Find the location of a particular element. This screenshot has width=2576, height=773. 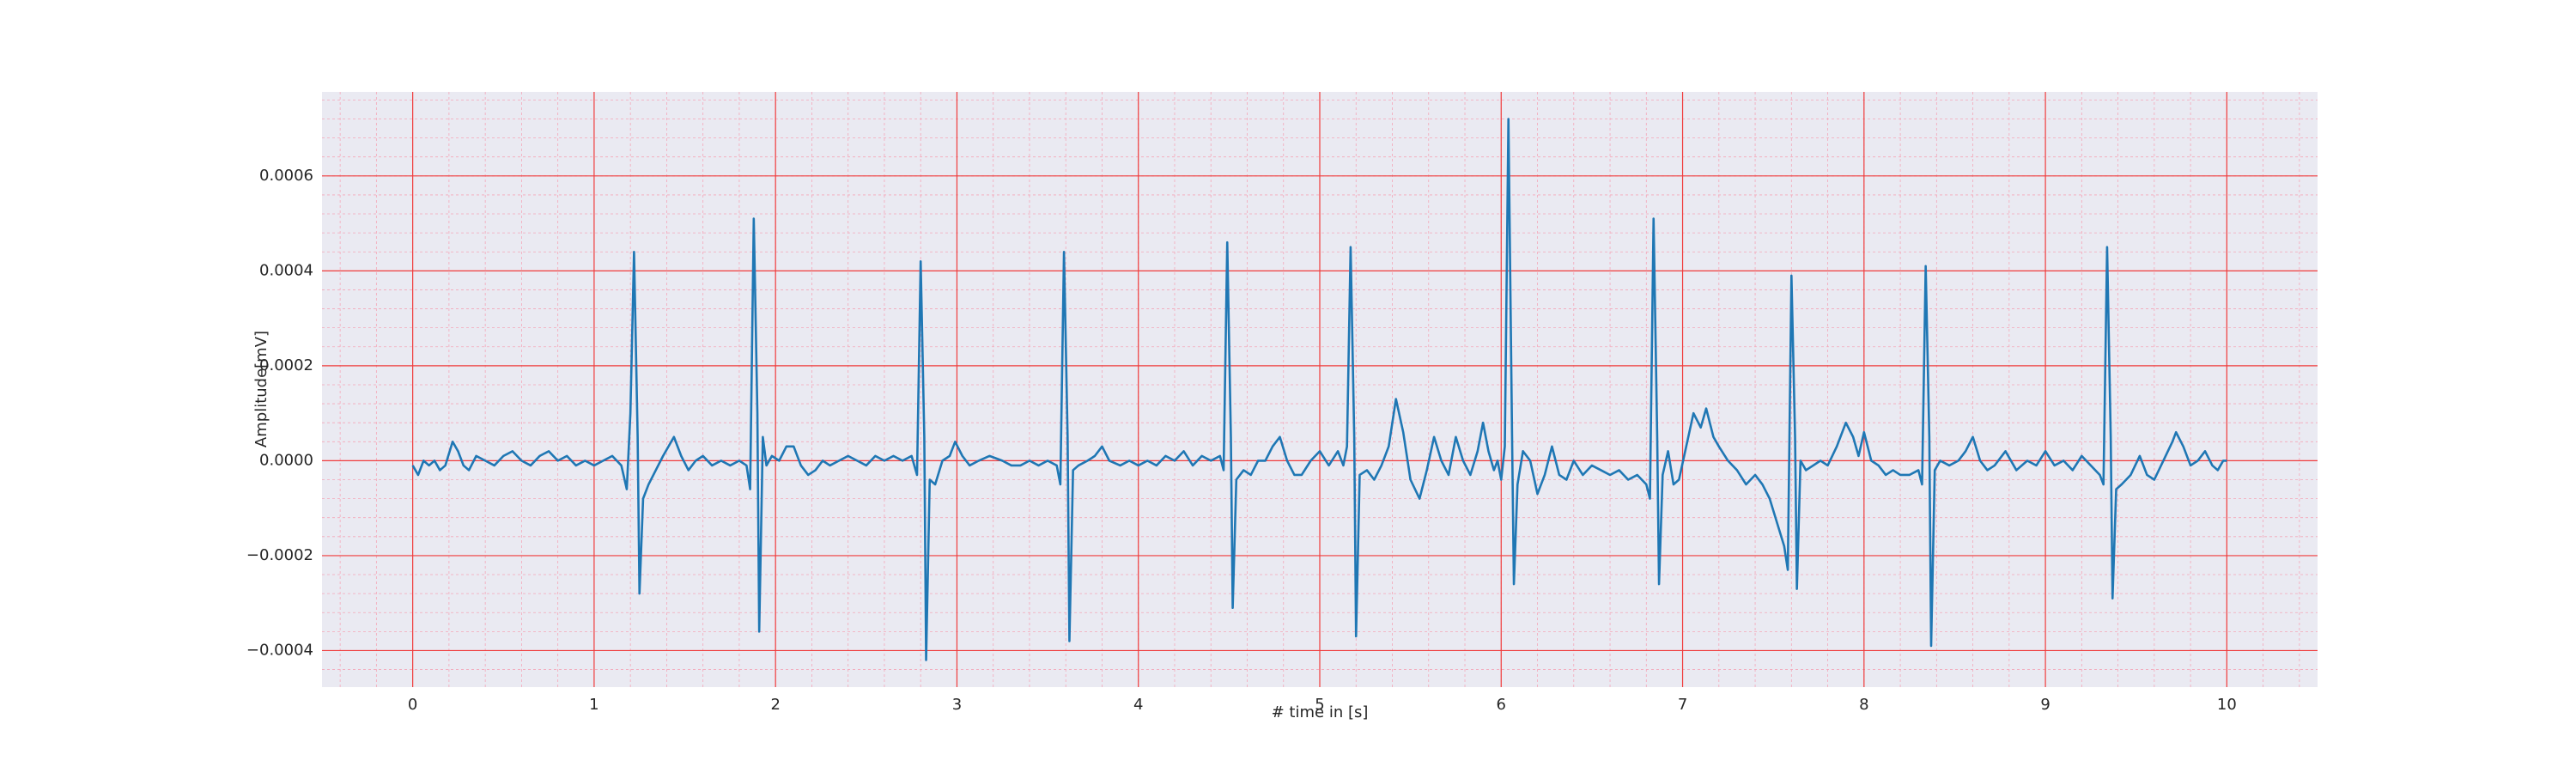

x-tick-label: 10 is located at coordinates (2227, 705).